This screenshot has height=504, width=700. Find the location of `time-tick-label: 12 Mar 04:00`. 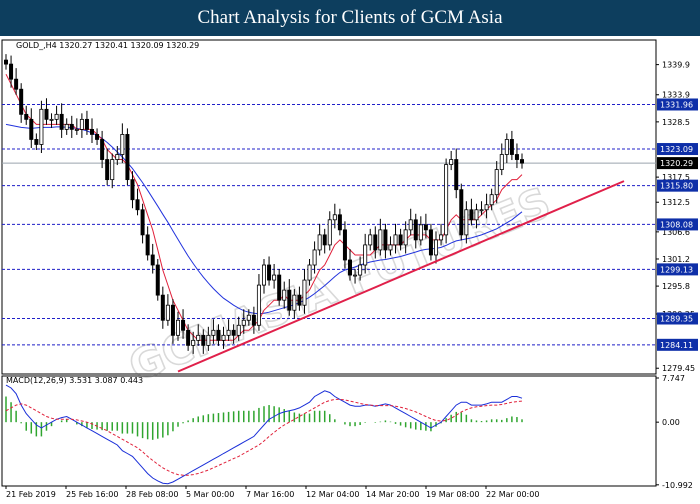

time-tick-label: 12 Mar 04:00 is located at coordinates (332, 494).